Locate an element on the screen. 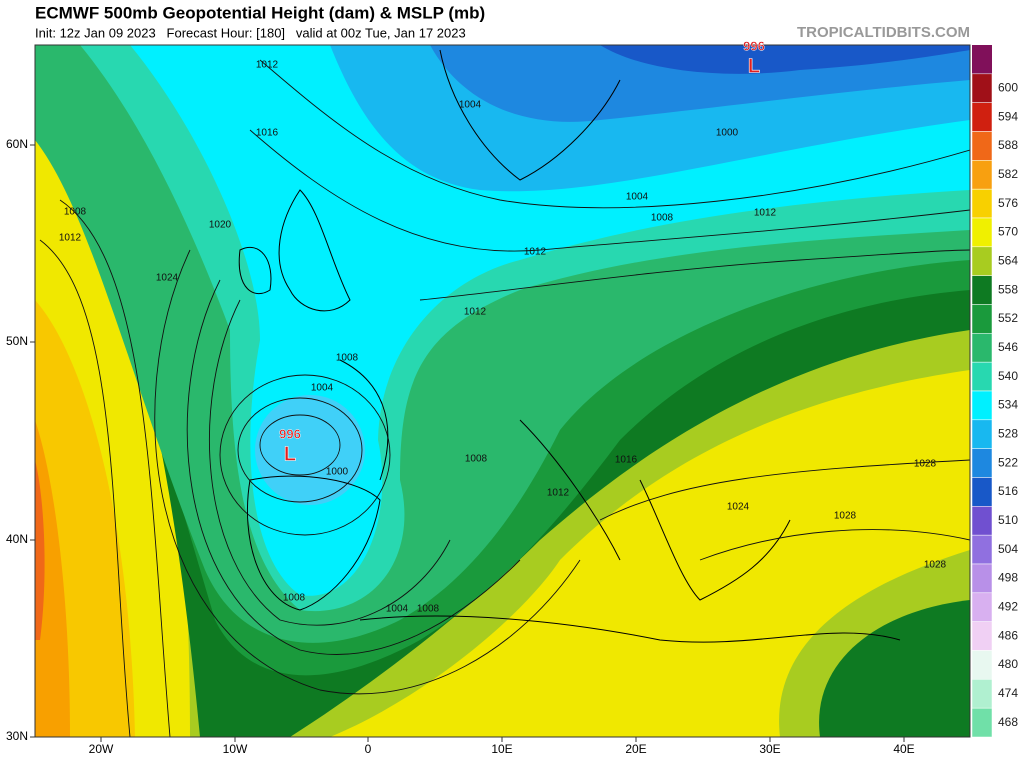  colorbar-label: 540 is located at coordinates (1008, 376).